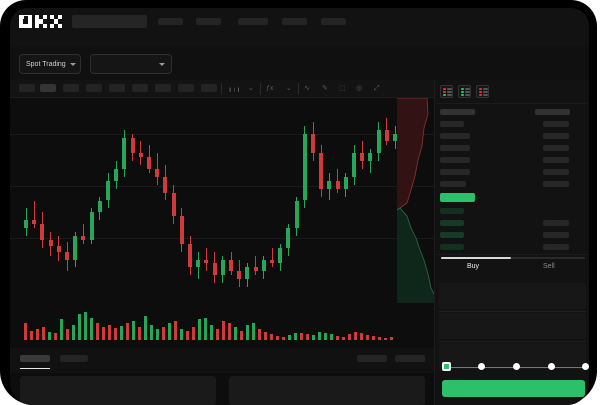  I want to click on amount-slider-handle, so click(446, 366).